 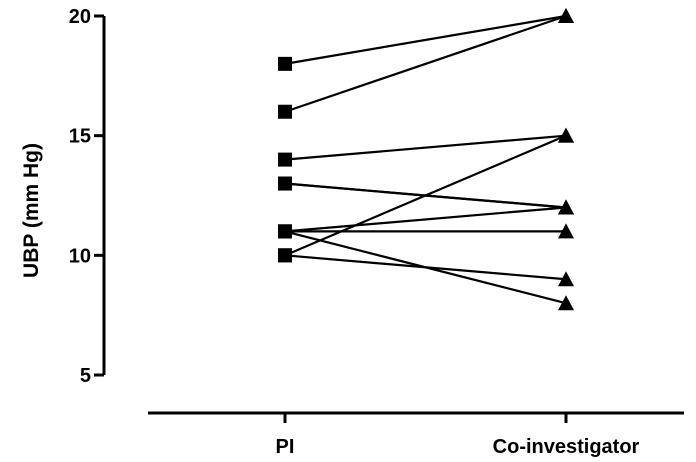 I want to click on y-tick-label: 15, so click(x=80, y=137).